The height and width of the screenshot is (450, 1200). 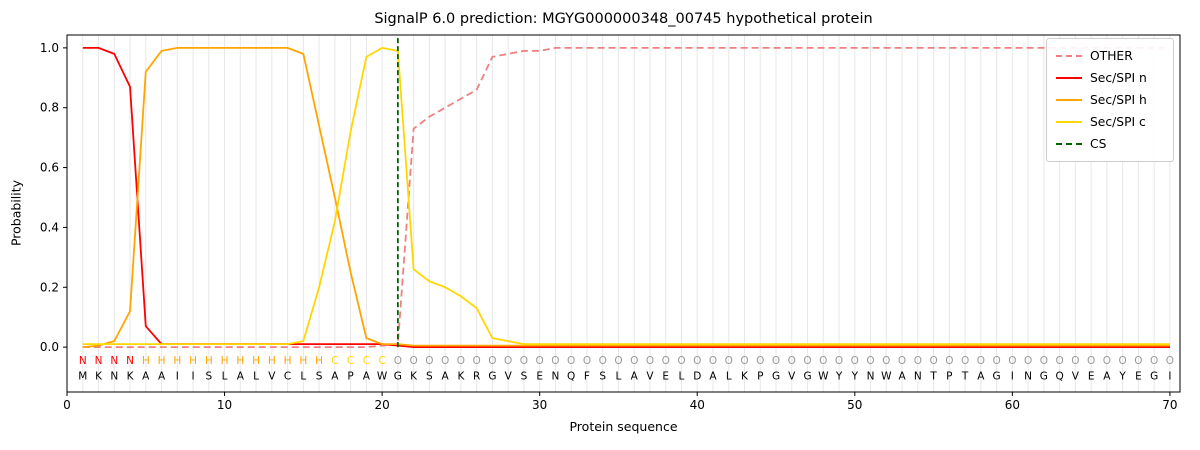 I want to click on y-axis-ticks: 0.0 0.2 0.4 0.6 0.8 1.0, so click(x=53, y=197).